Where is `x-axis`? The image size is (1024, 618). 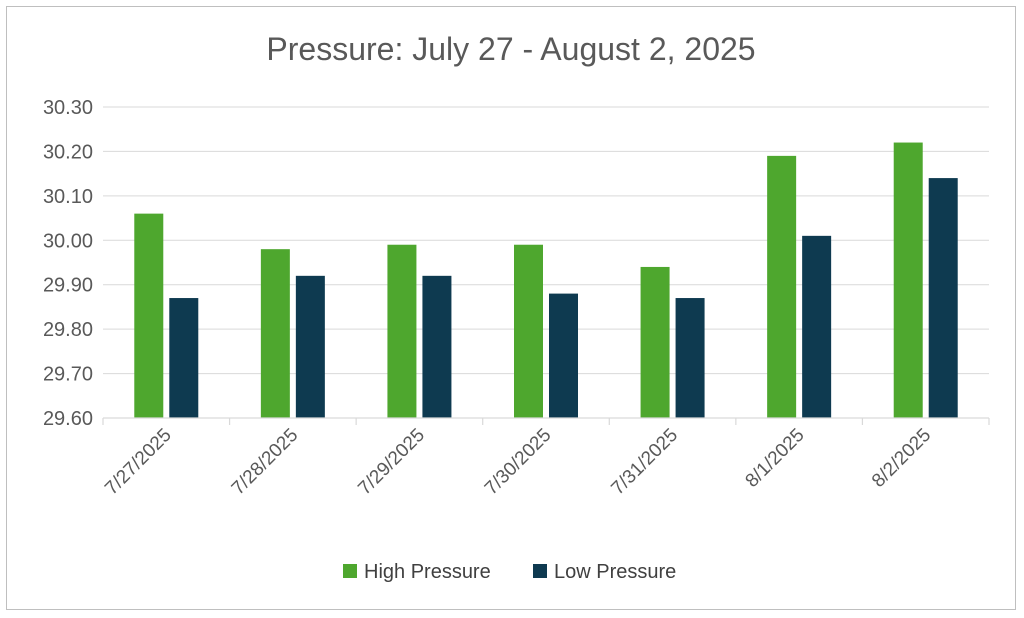 x-axis is located at coordinates (546, 421).